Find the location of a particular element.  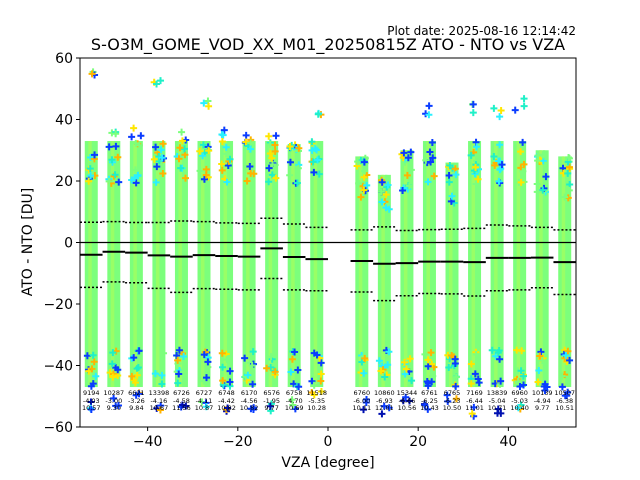

bin-19-density-column is located at coordinates (538, 269).